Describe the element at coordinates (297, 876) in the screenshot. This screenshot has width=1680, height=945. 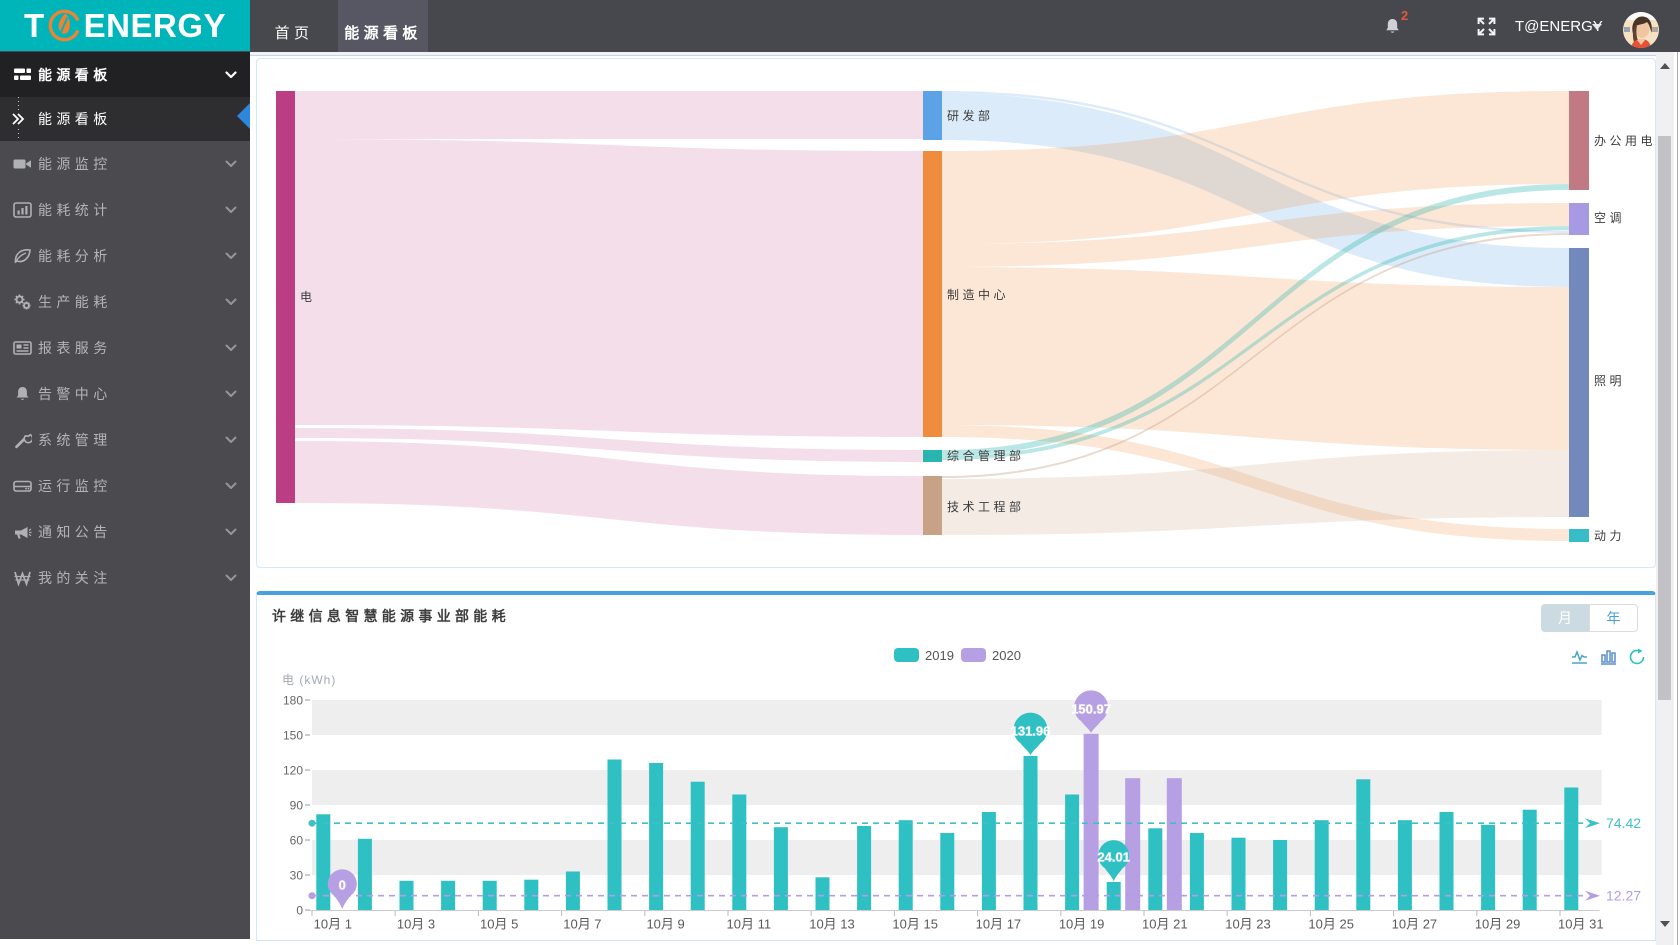
I see `svg-text: 30` at that location.